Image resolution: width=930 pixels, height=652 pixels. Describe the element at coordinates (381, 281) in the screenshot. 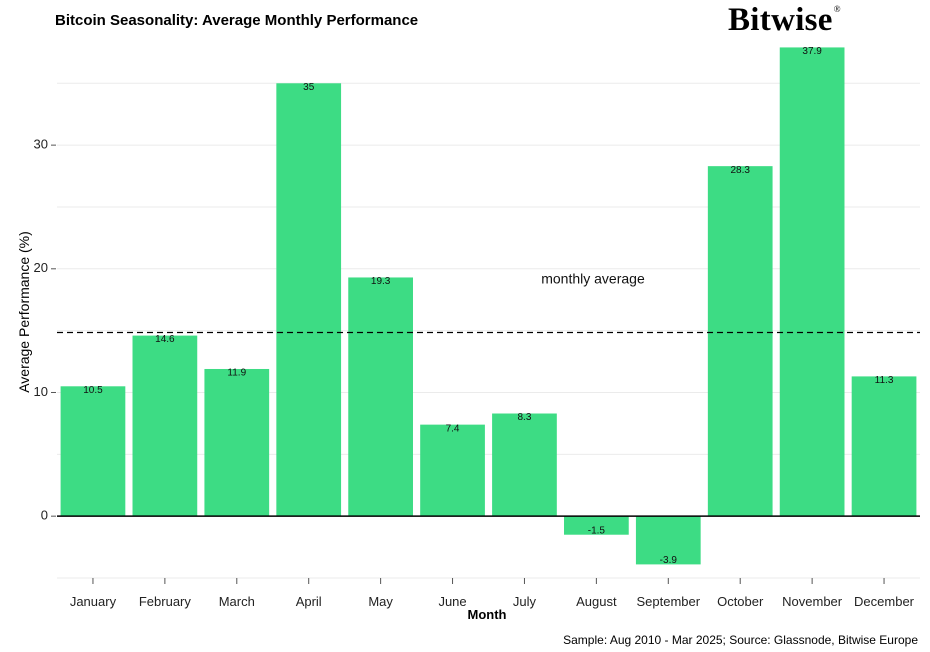

I see `data-label-may: 19.3` at that location.